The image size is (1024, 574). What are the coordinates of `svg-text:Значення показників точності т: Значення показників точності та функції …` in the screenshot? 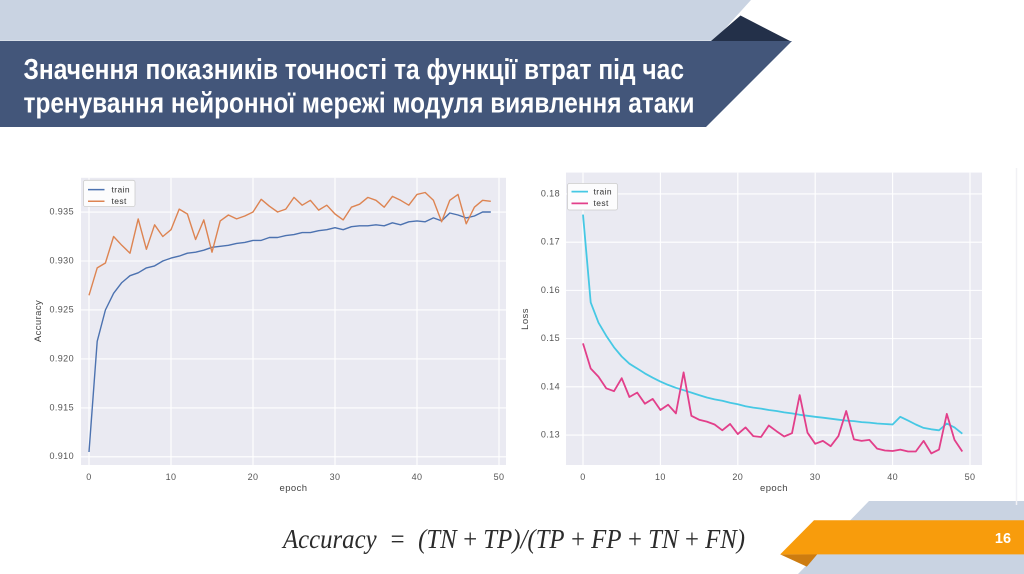 It's located at (354, 70).